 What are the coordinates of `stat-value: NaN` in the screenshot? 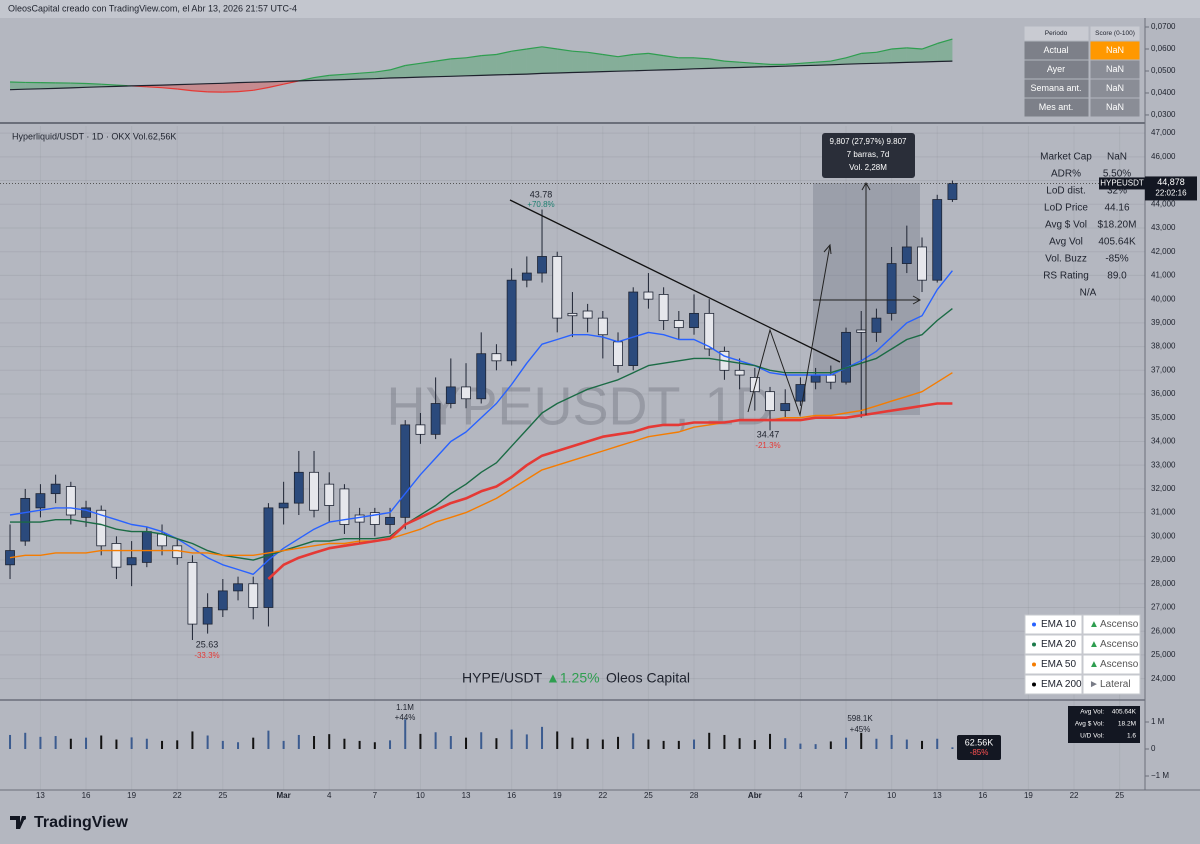 It's located at (1117, 157).